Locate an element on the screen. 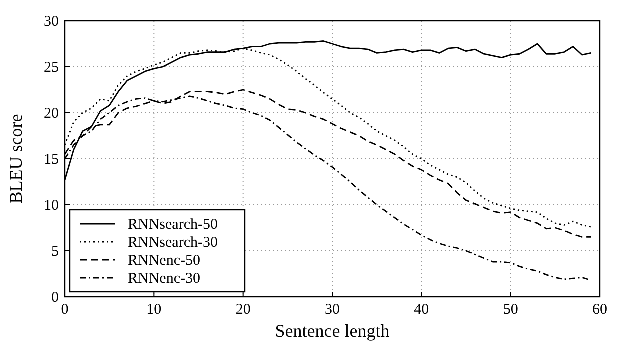 The image size is (628, 347). x-tick-label: 50 is located at coordinates (510, 310).